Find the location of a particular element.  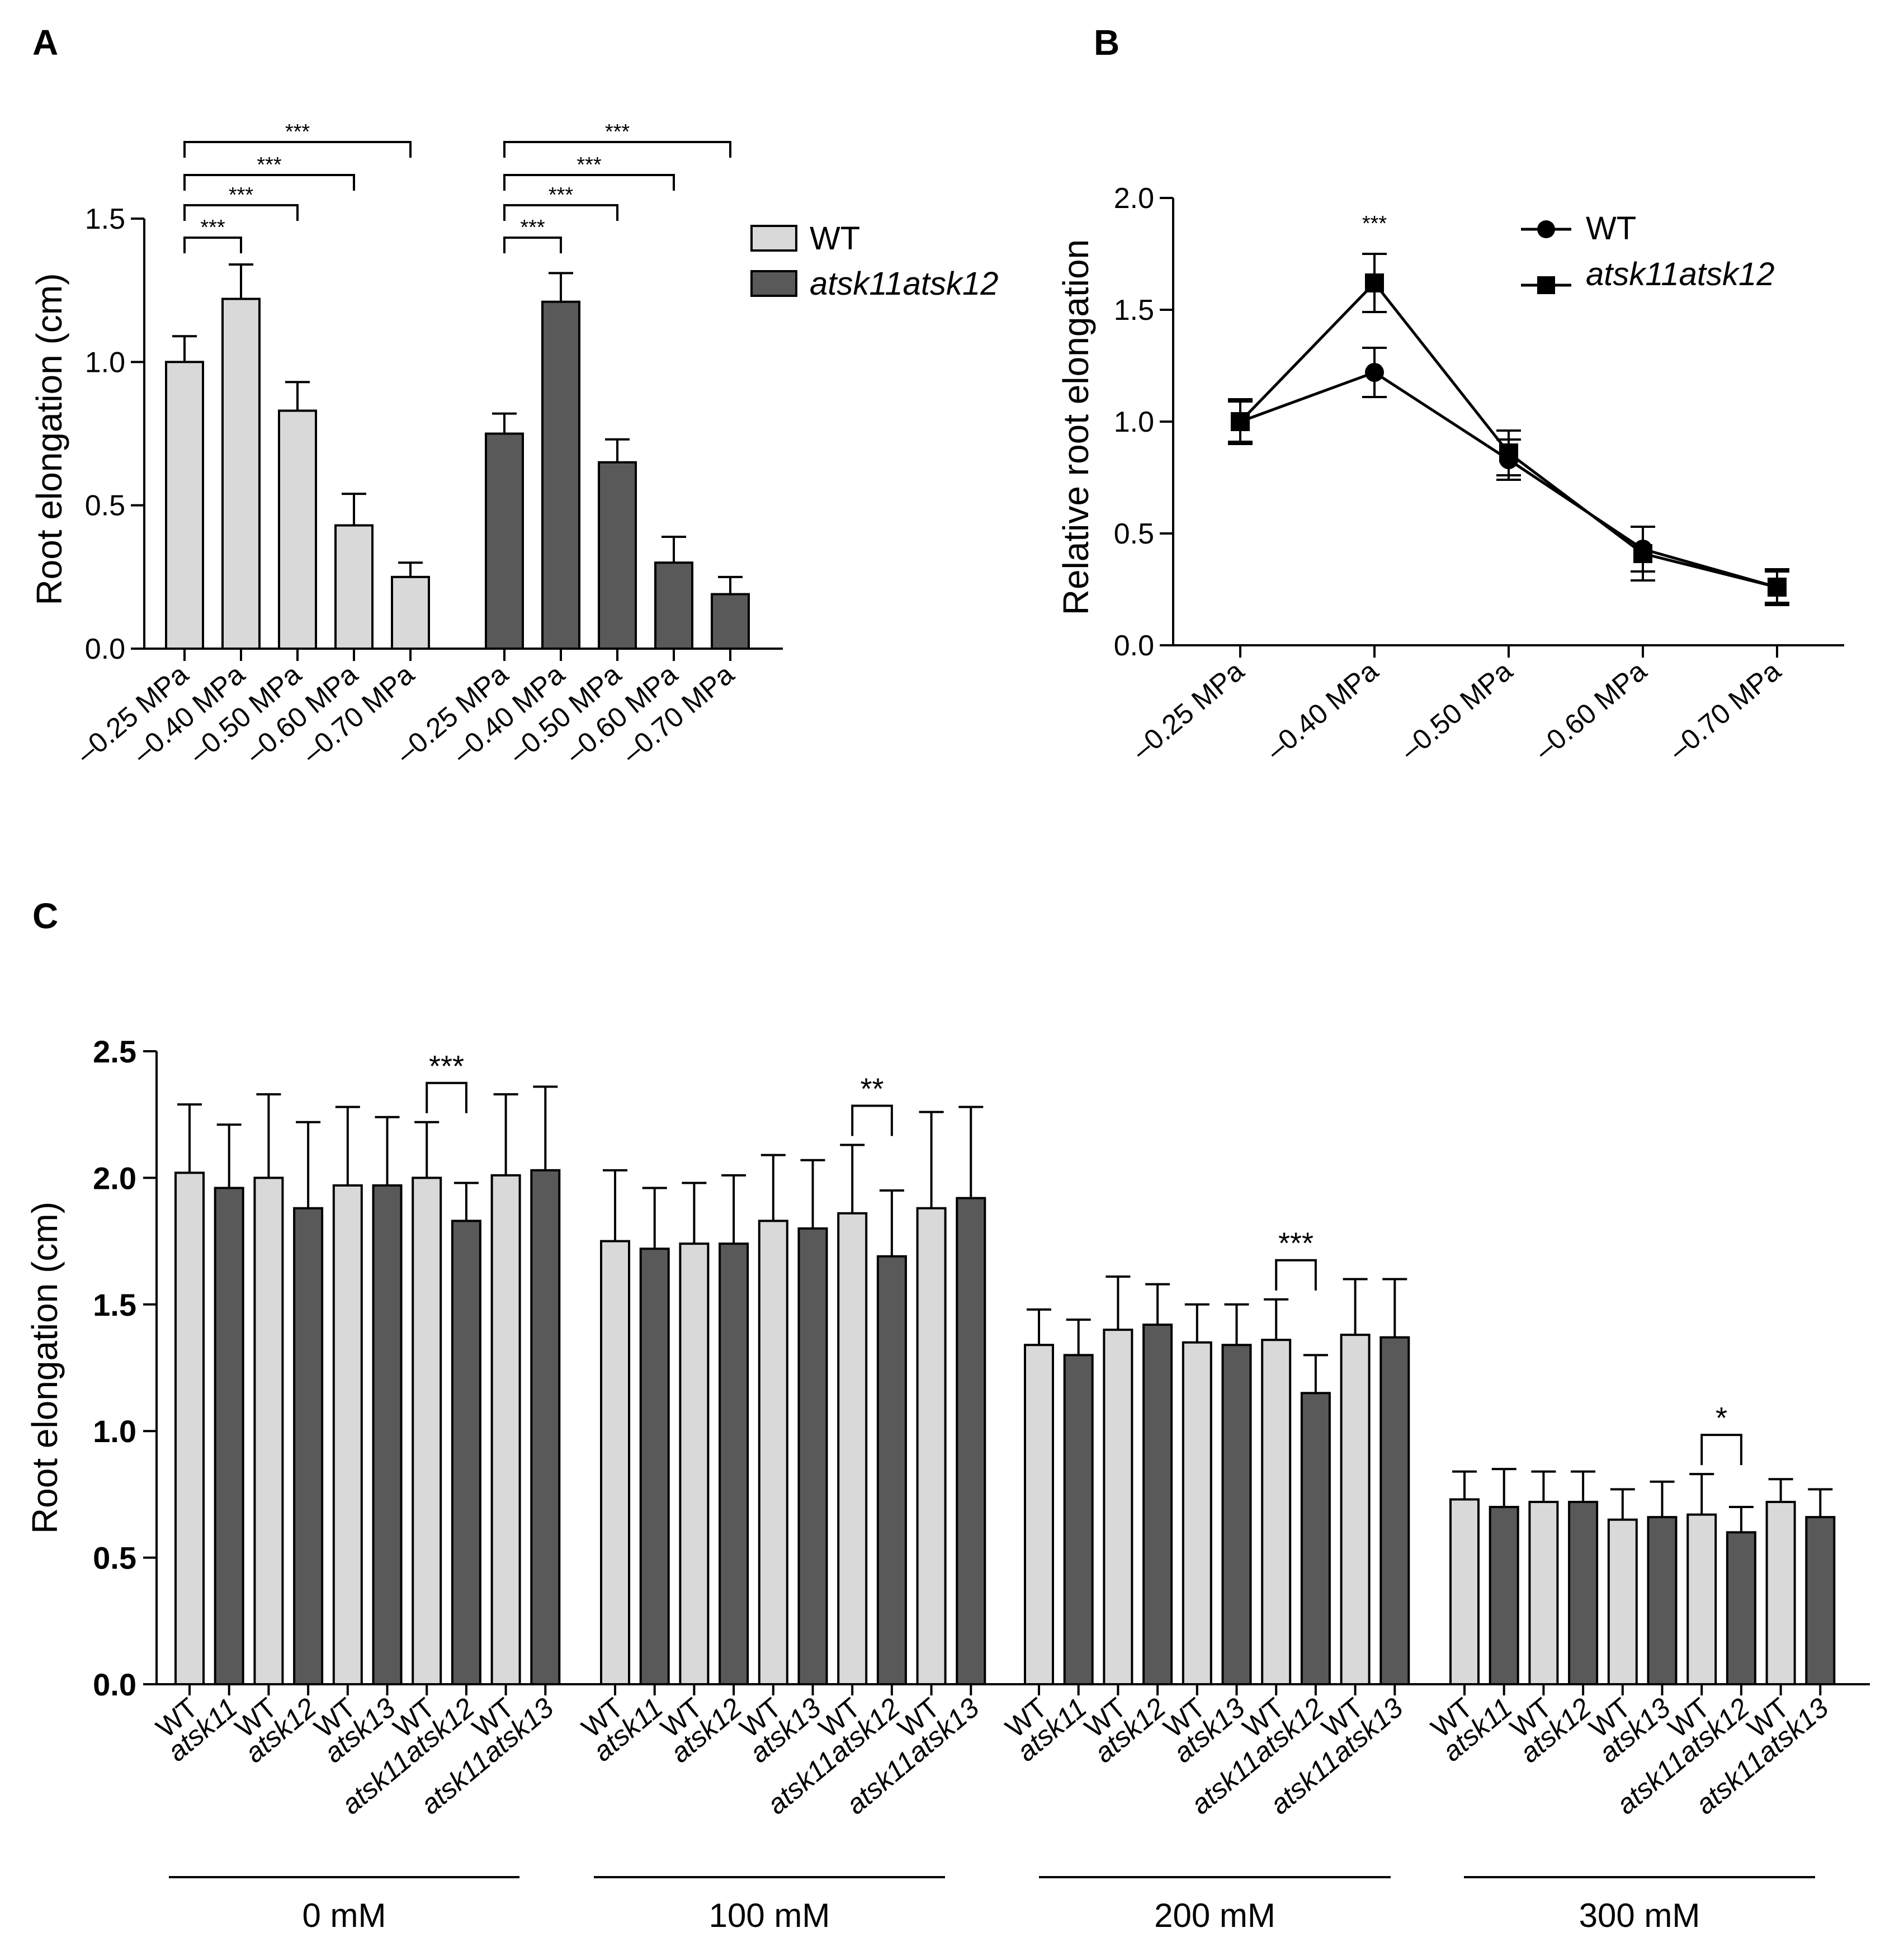

group-label: 300 mM is located at coordinates (1639, 1915).